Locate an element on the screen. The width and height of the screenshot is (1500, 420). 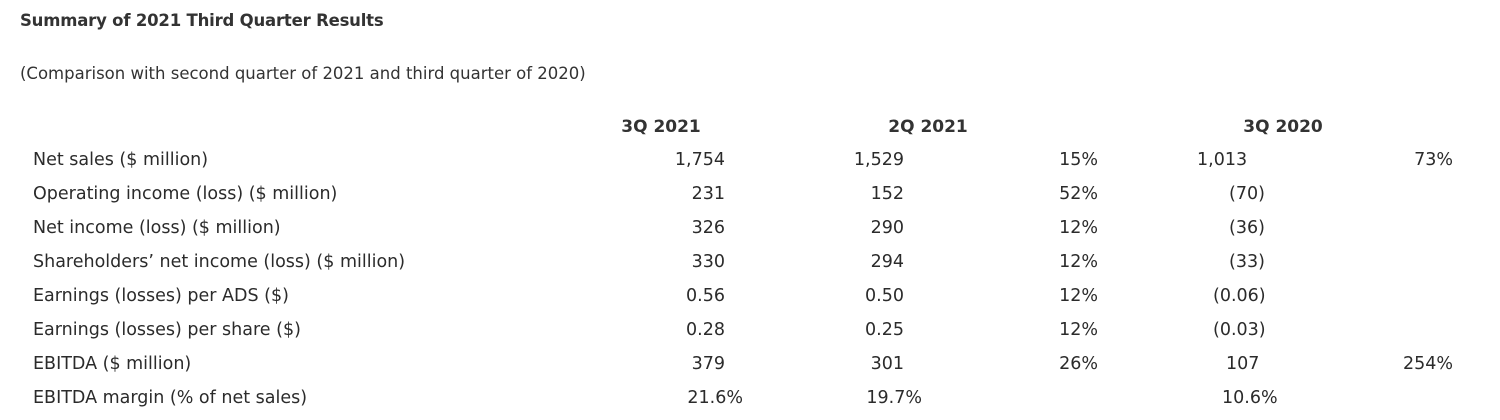
value-3q-2021: 1,754 is located at coordinates (699, 160).